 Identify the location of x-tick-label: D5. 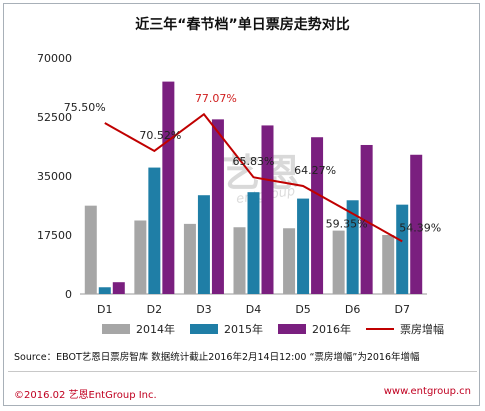
(302, 309).